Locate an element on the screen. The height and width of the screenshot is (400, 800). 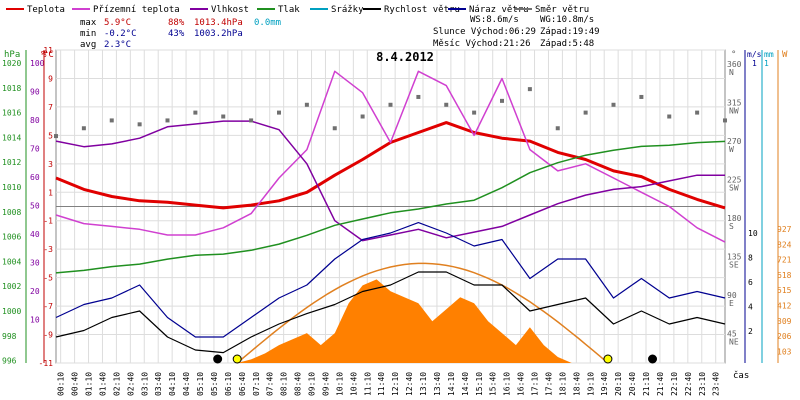
tick-dir: 135 is located at coordinates (734, 257).